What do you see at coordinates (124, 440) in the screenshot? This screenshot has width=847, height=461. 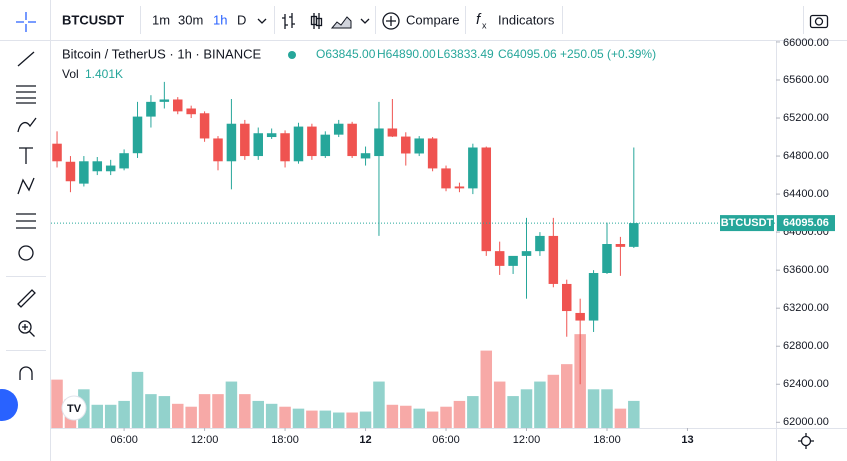 I see `x-tick-label: 06:00` at bounding box center [124, 440].